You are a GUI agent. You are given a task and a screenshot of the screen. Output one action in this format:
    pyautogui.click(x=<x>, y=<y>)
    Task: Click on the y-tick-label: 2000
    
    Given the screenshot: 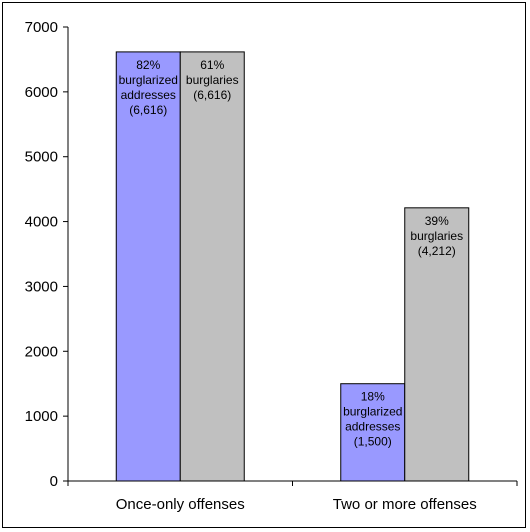 What is the action you would take?
    pyautogui.click(x=41, y=351)
    